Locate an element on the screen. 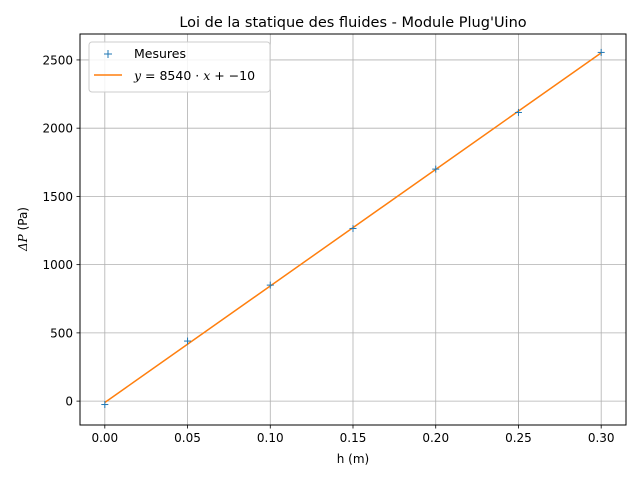 The width and height of the screenshot is (640, 480). x-tick-label: 0.30 is located at coordinates (601, 438).